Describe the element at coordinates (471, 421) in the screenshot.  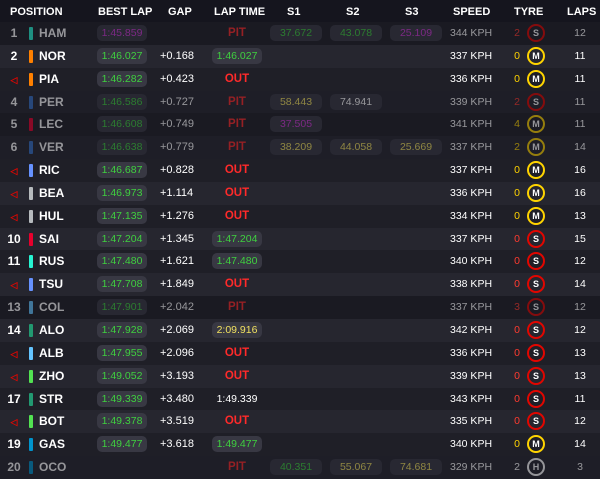
I see `speed-trap: 335 KPH` at that location.